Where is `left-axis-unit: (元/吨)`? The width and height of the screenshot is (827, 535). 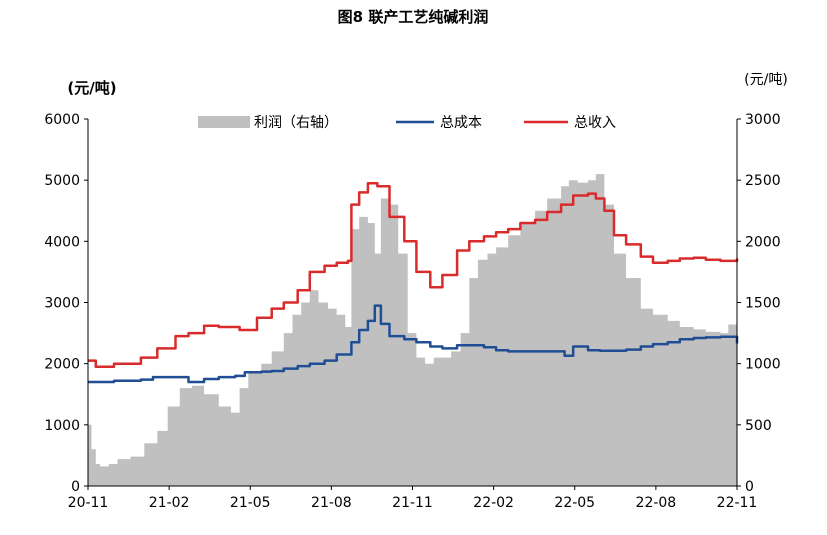
left-axis-unit: (元/吨) is located at coordinates (91, 88).